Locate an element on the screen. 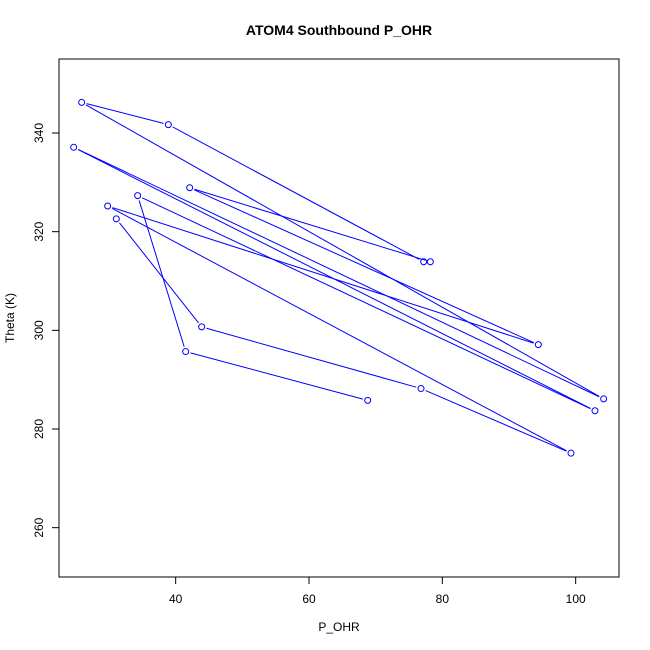  x-tick-label: 60 is located at coordinates (309, 599).